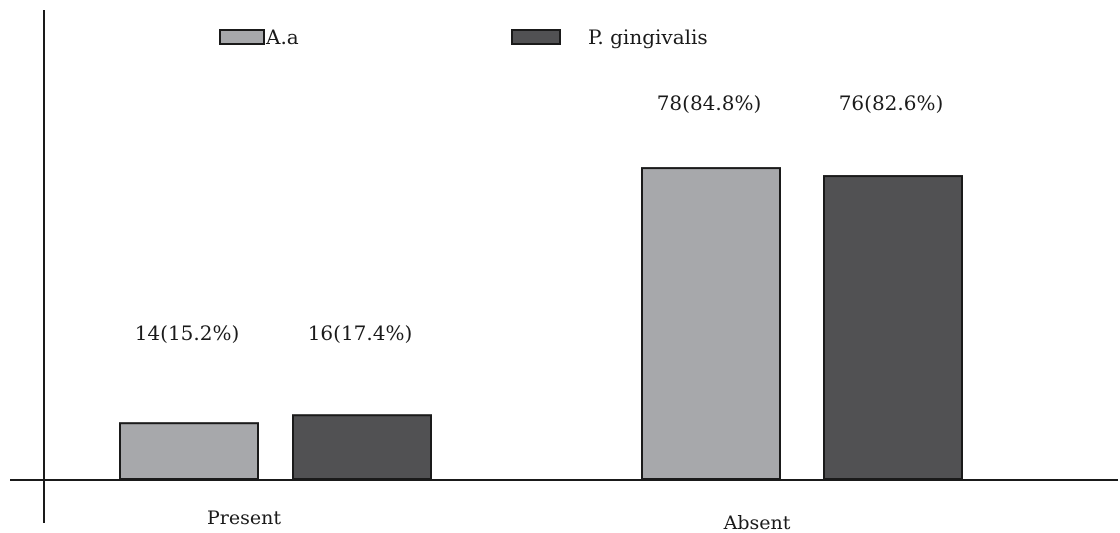  What do you see at coordinates (648, 37) in the screenshot?
I see `legend-label-pg: P. gingivalis` at bounding box center [648, 37].